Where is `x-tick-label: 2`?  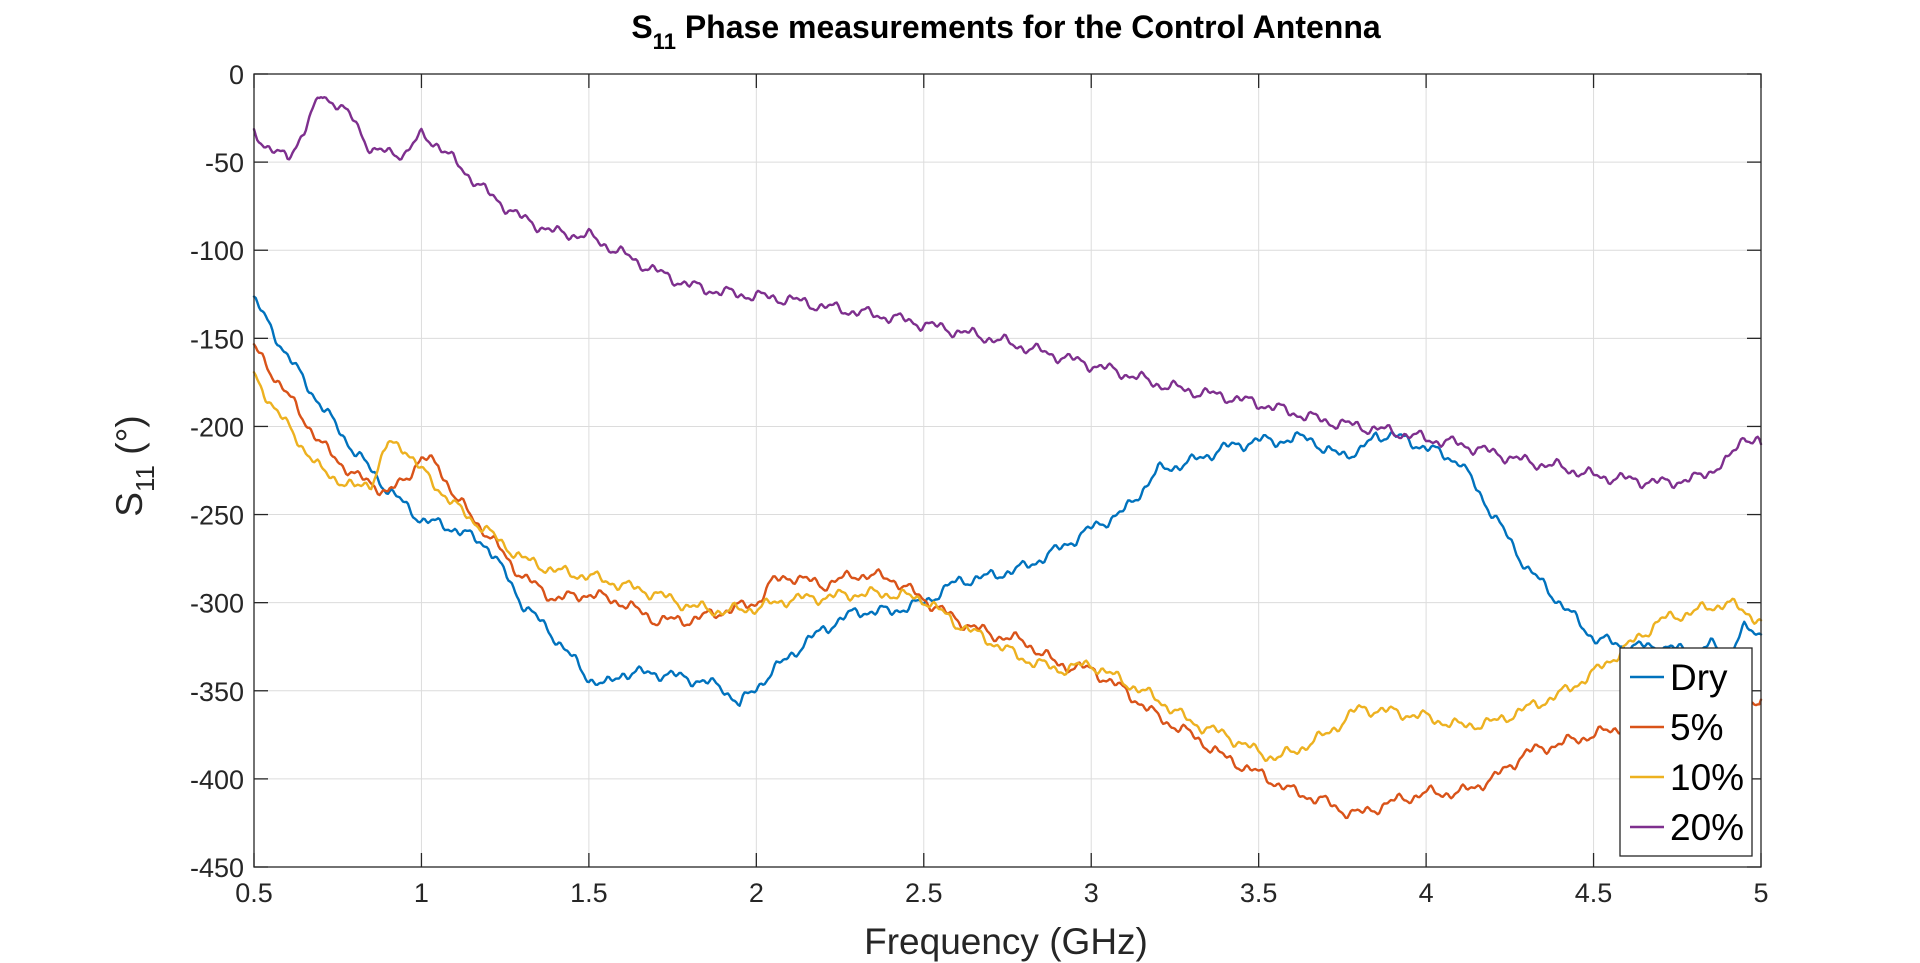
x-tick-label: 2 is located at coordinates (756, 893).